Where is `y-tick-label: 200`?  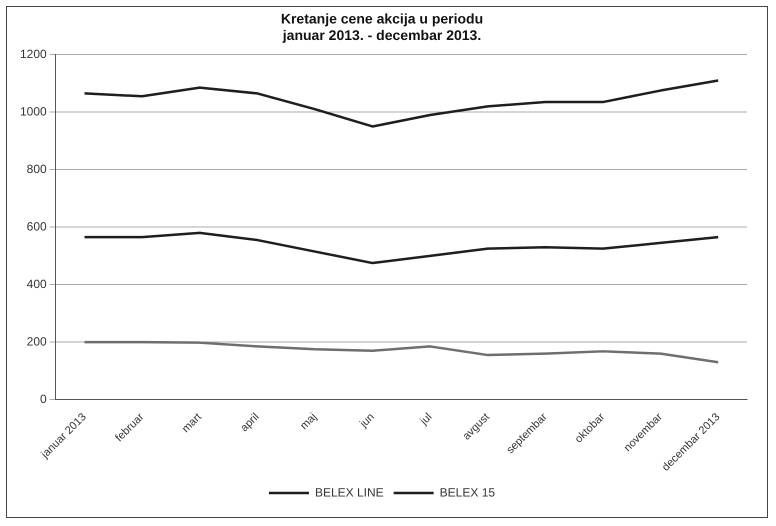 y-tick-label: 200 is located at coordinates (37, 341).